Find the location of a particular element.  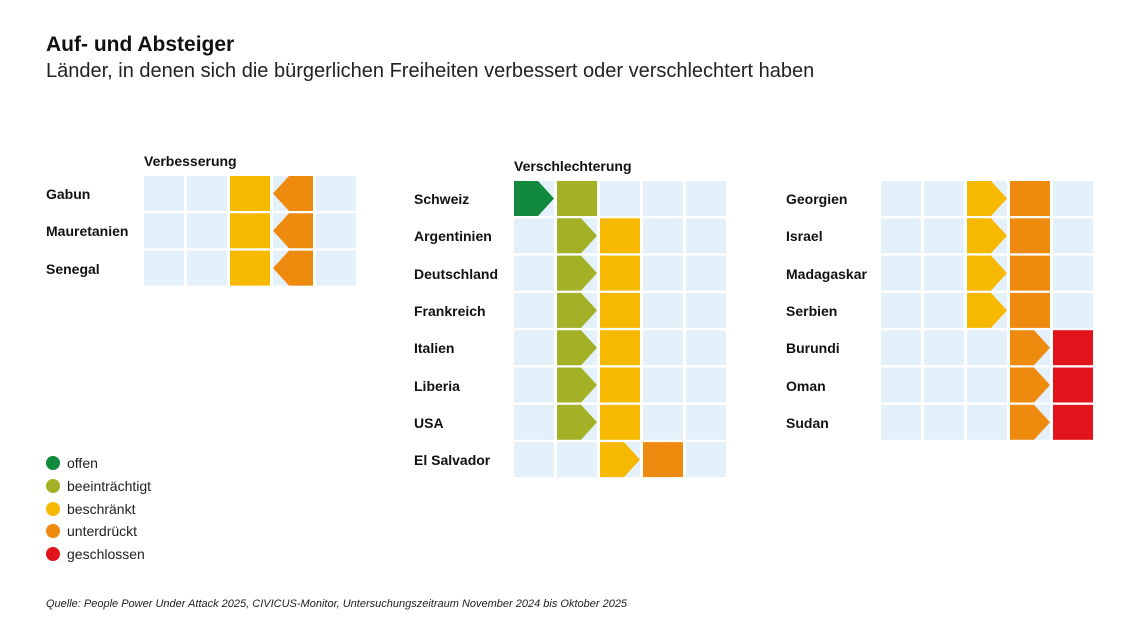

country-label: Italien is located at coordinates (434, 348).